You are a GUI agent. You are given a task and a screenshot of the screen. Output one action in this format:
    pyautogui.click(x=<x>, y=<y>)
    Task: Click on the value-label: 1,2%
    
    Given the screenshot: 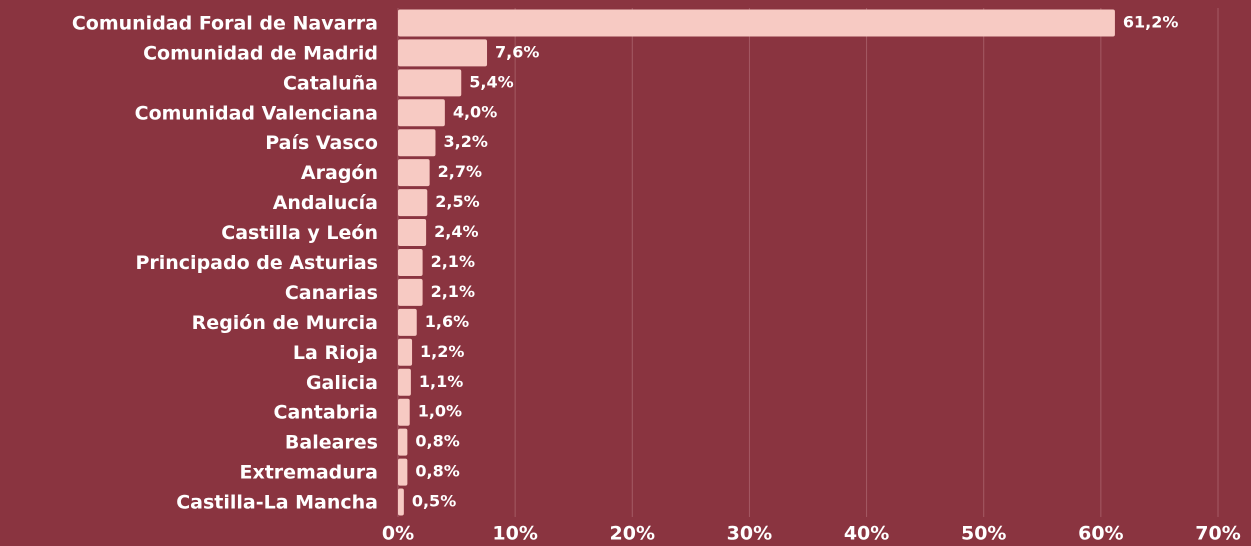 What is the action you would take?
    pyautogui.click(x=442, y=351)
    